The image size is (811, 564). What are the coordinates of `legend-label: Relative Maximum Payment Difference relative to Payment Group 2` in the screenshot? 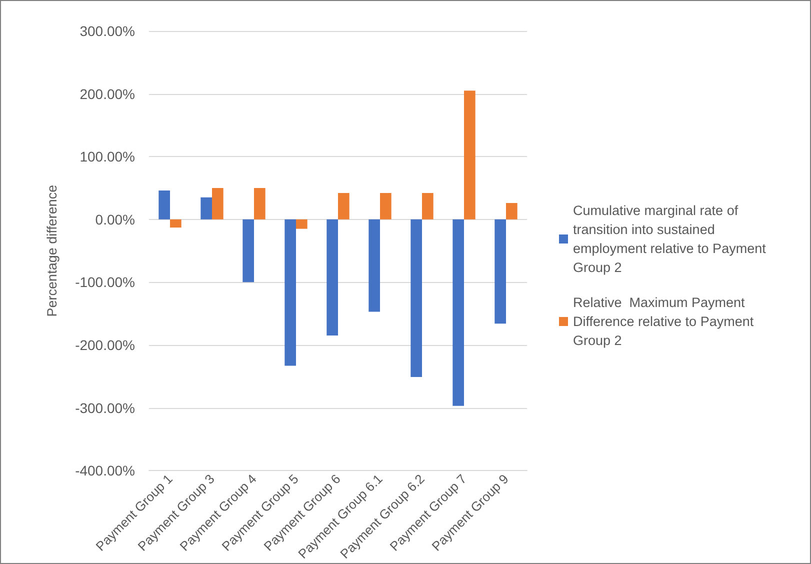 It's located at (665, 321).